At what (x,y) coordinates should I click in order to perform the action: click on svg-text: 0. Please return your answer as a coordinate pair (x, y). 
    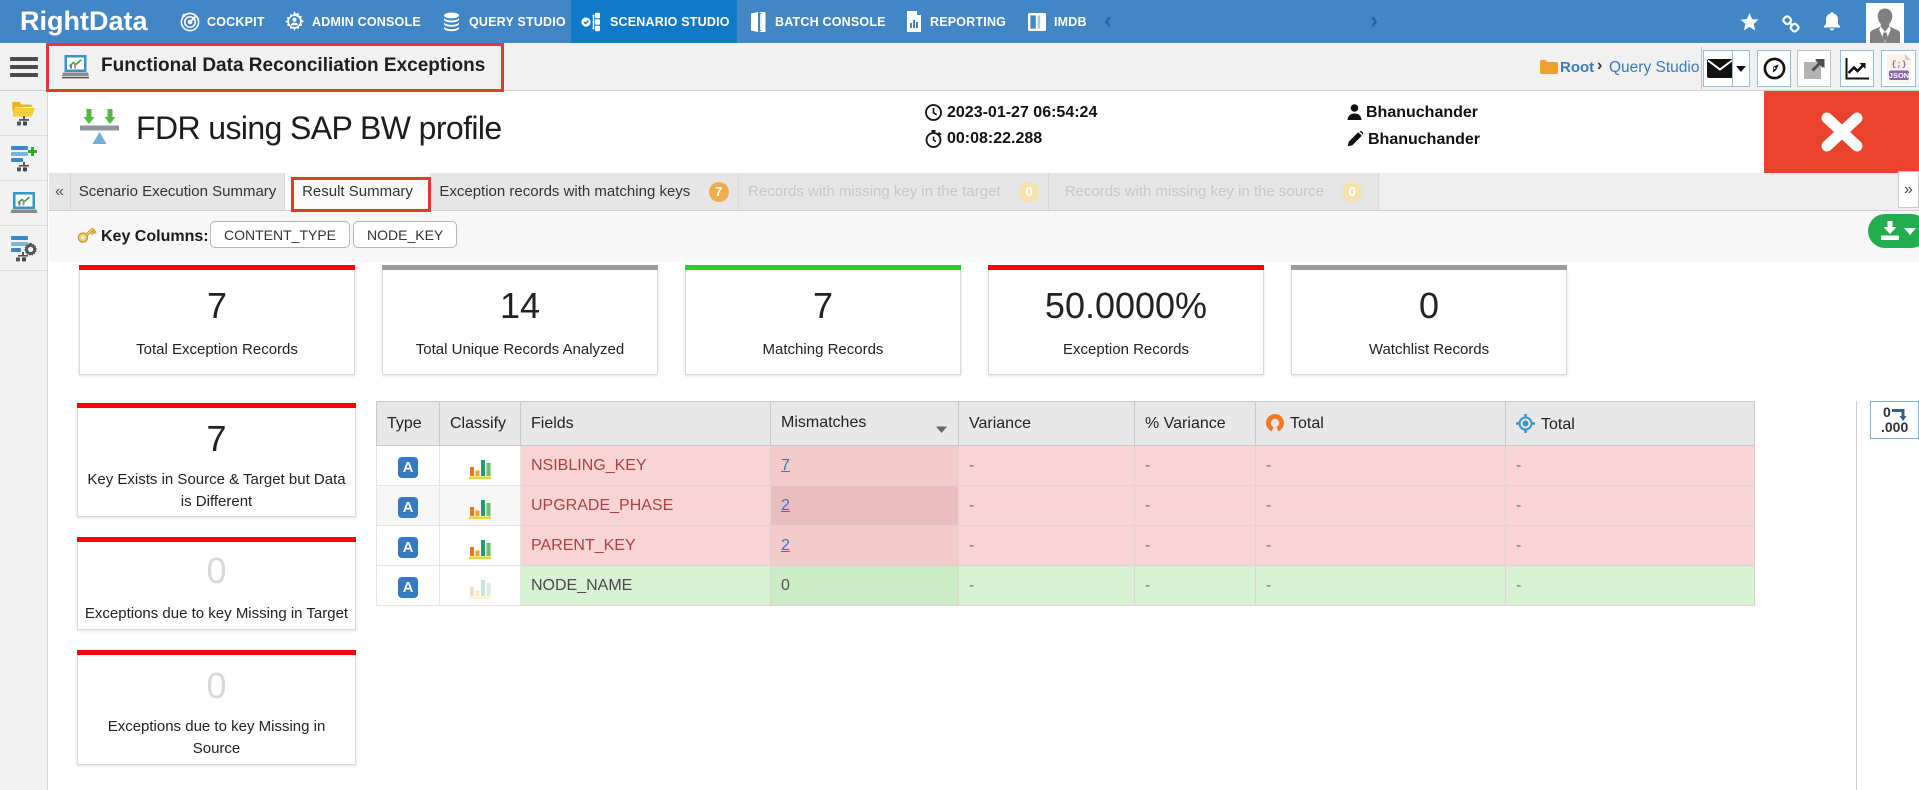
    Looking at the image, I should click on (1887, 412).